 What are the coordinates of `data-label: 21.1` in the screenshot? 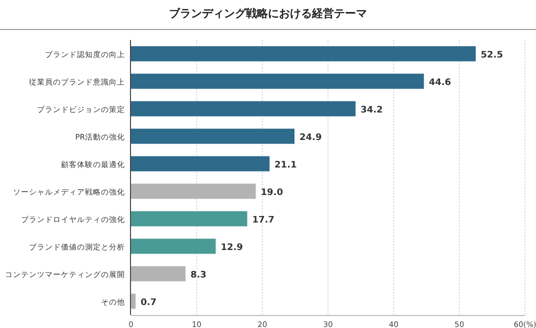 It's located at (285, 165).